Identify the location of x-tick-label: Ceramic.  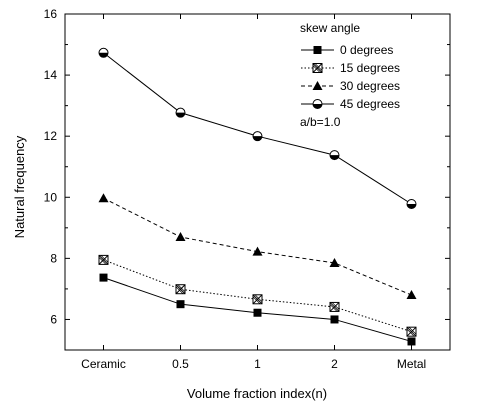
(103, 364).